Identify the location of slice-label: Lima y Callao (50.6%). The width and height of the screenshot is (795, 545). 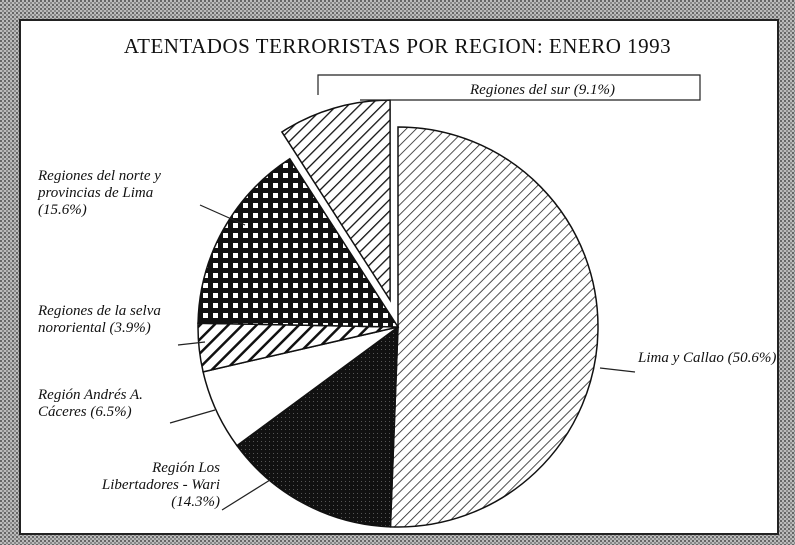
(708, 358).